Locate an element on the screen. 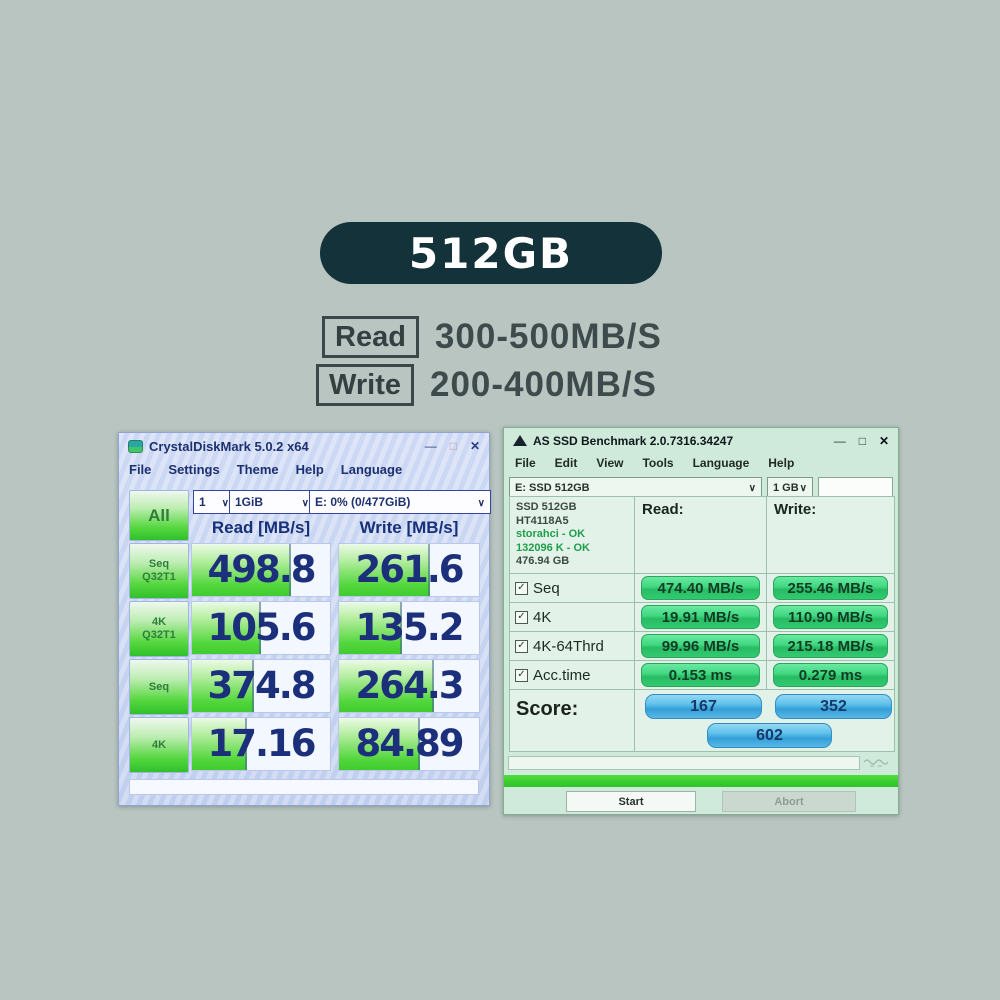 This screenshot has width=1000, height=1000. asssd-acctime-write-cell: 0.279 ms is located at coordinates (830, 675).